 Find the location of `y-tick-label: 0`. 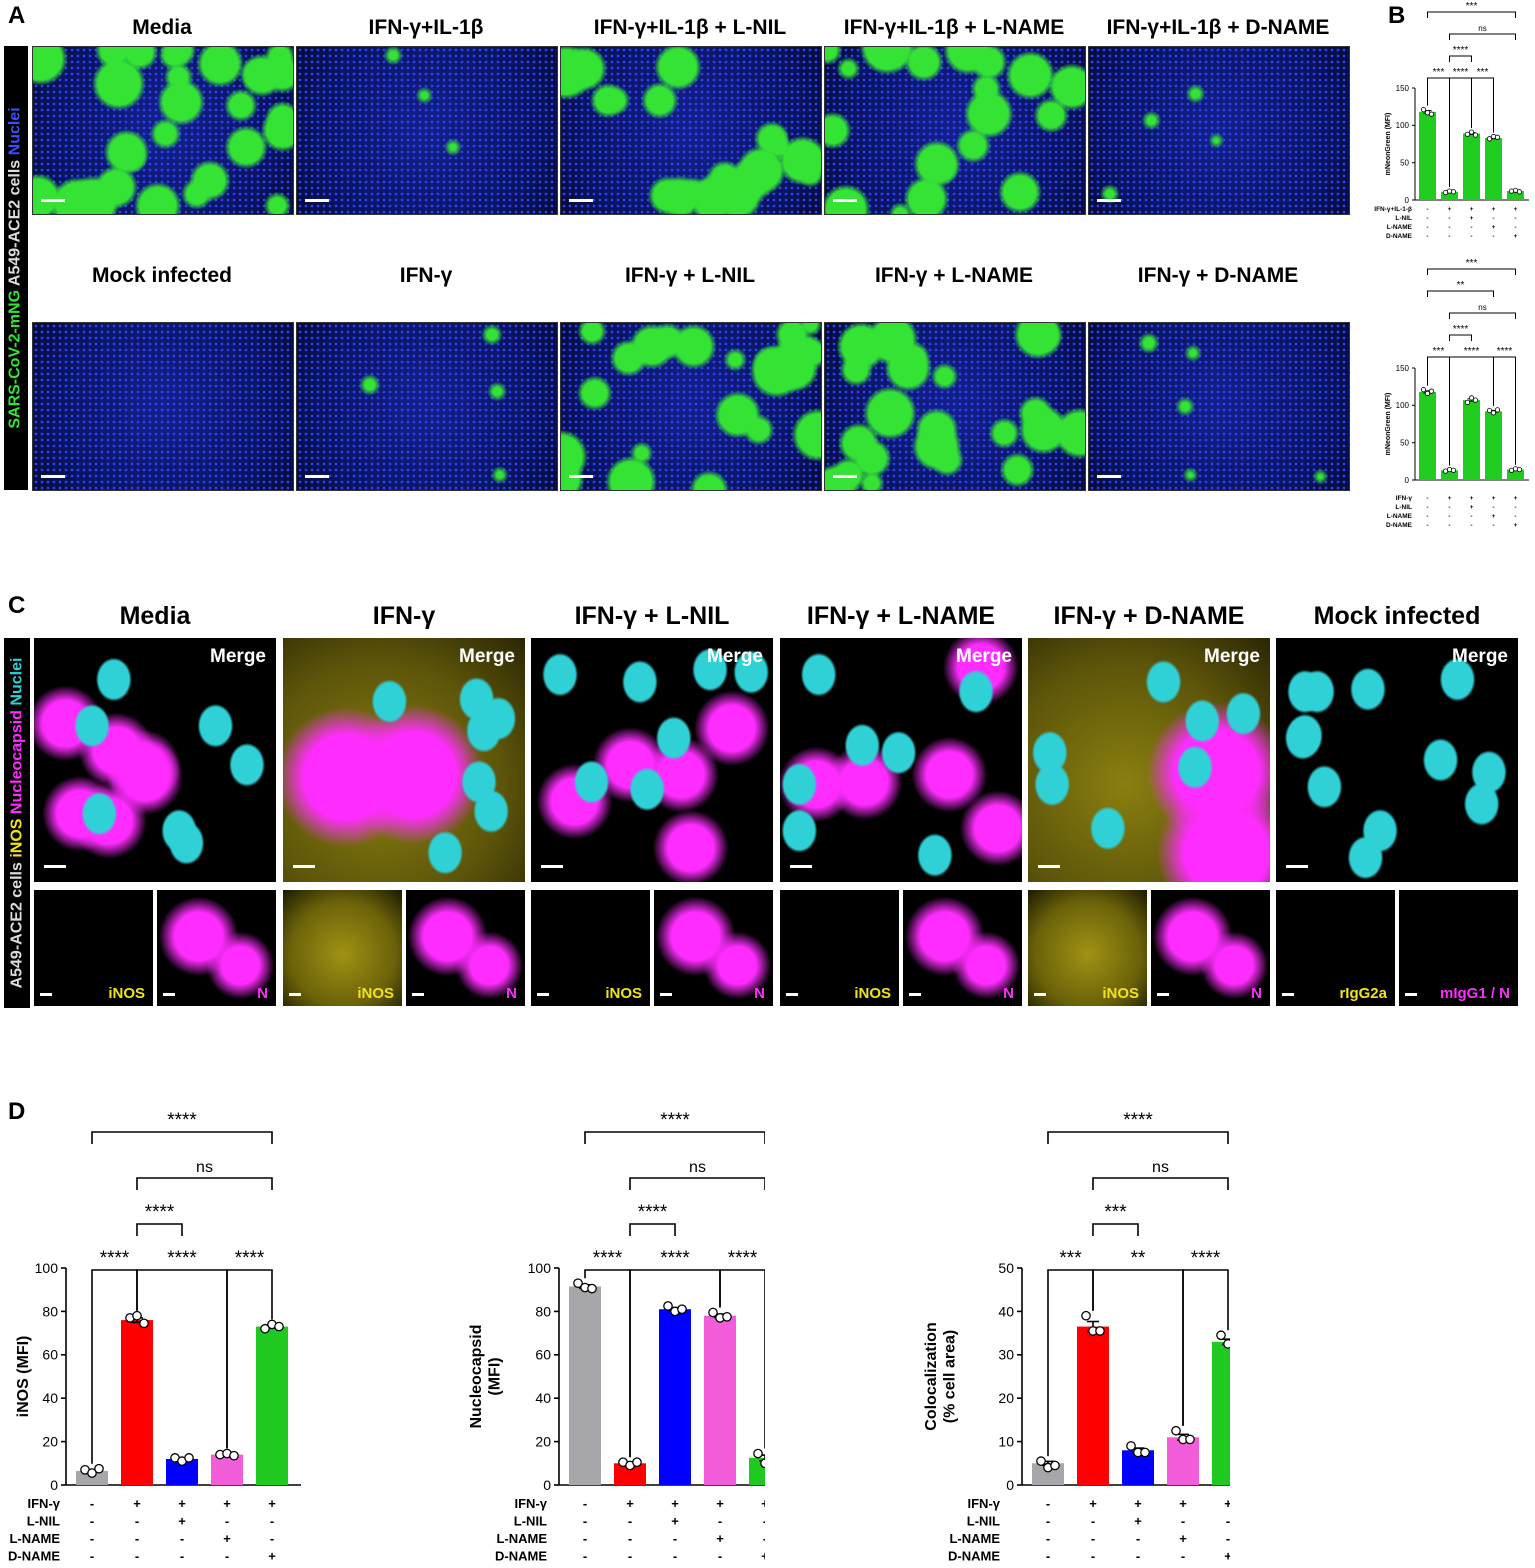

y-tick-label: 0 is located at coordinates (1407, 200).